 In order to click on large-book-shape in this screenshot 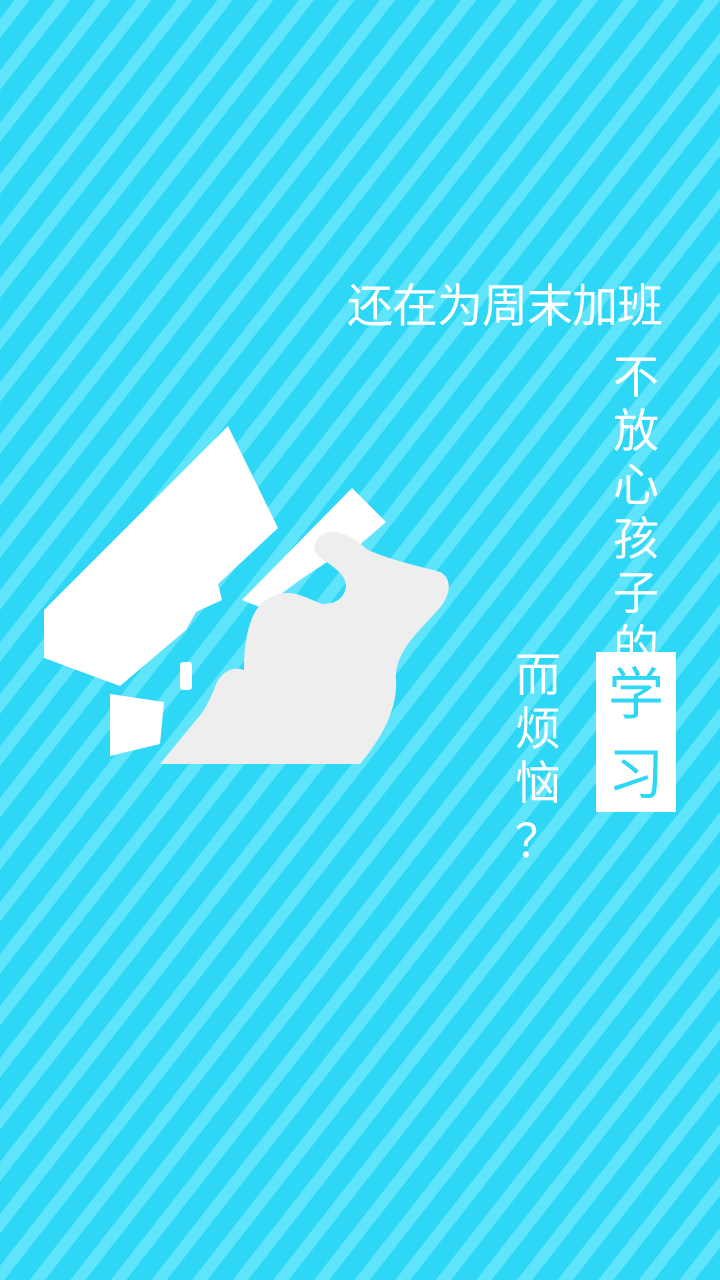, I will do `click(161, 556)`.